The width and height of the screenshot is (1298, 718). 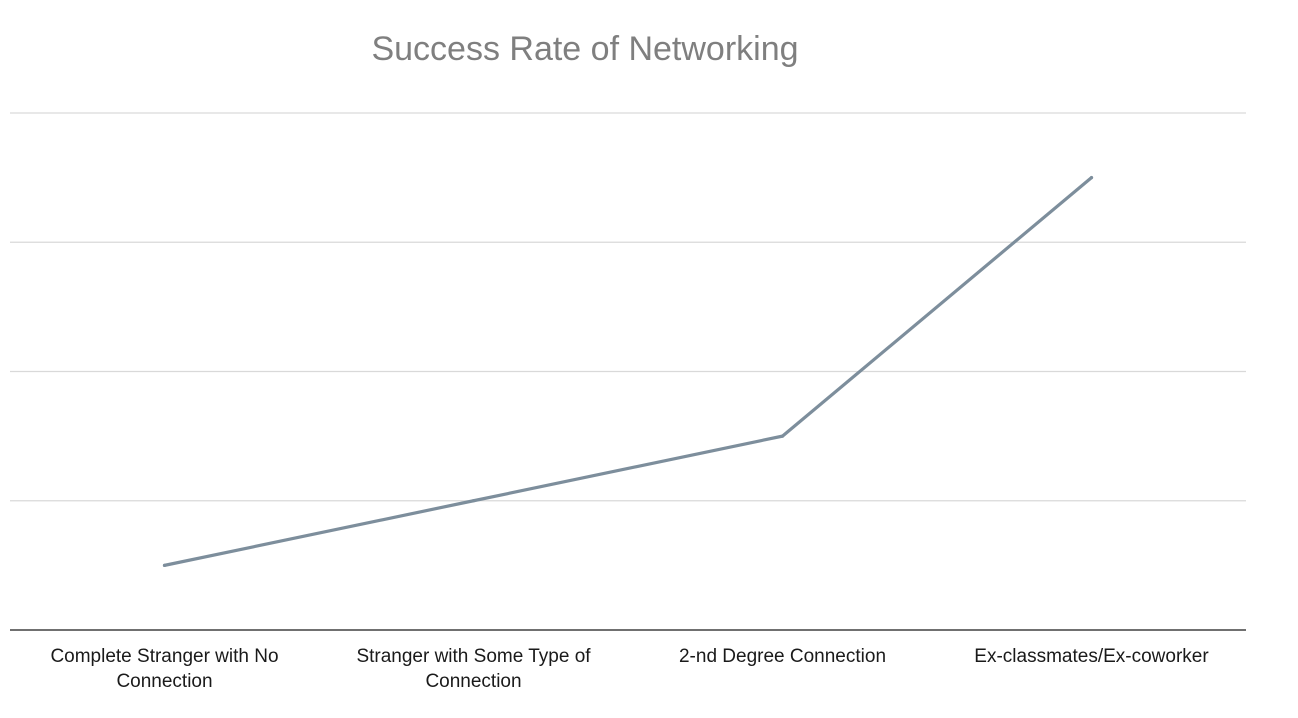 What do you see at coordinates (164, 669) in the screenshot?
I see `x-tick-label-0: Complete Stranger with No Connection` at bounding box center [164, 669].